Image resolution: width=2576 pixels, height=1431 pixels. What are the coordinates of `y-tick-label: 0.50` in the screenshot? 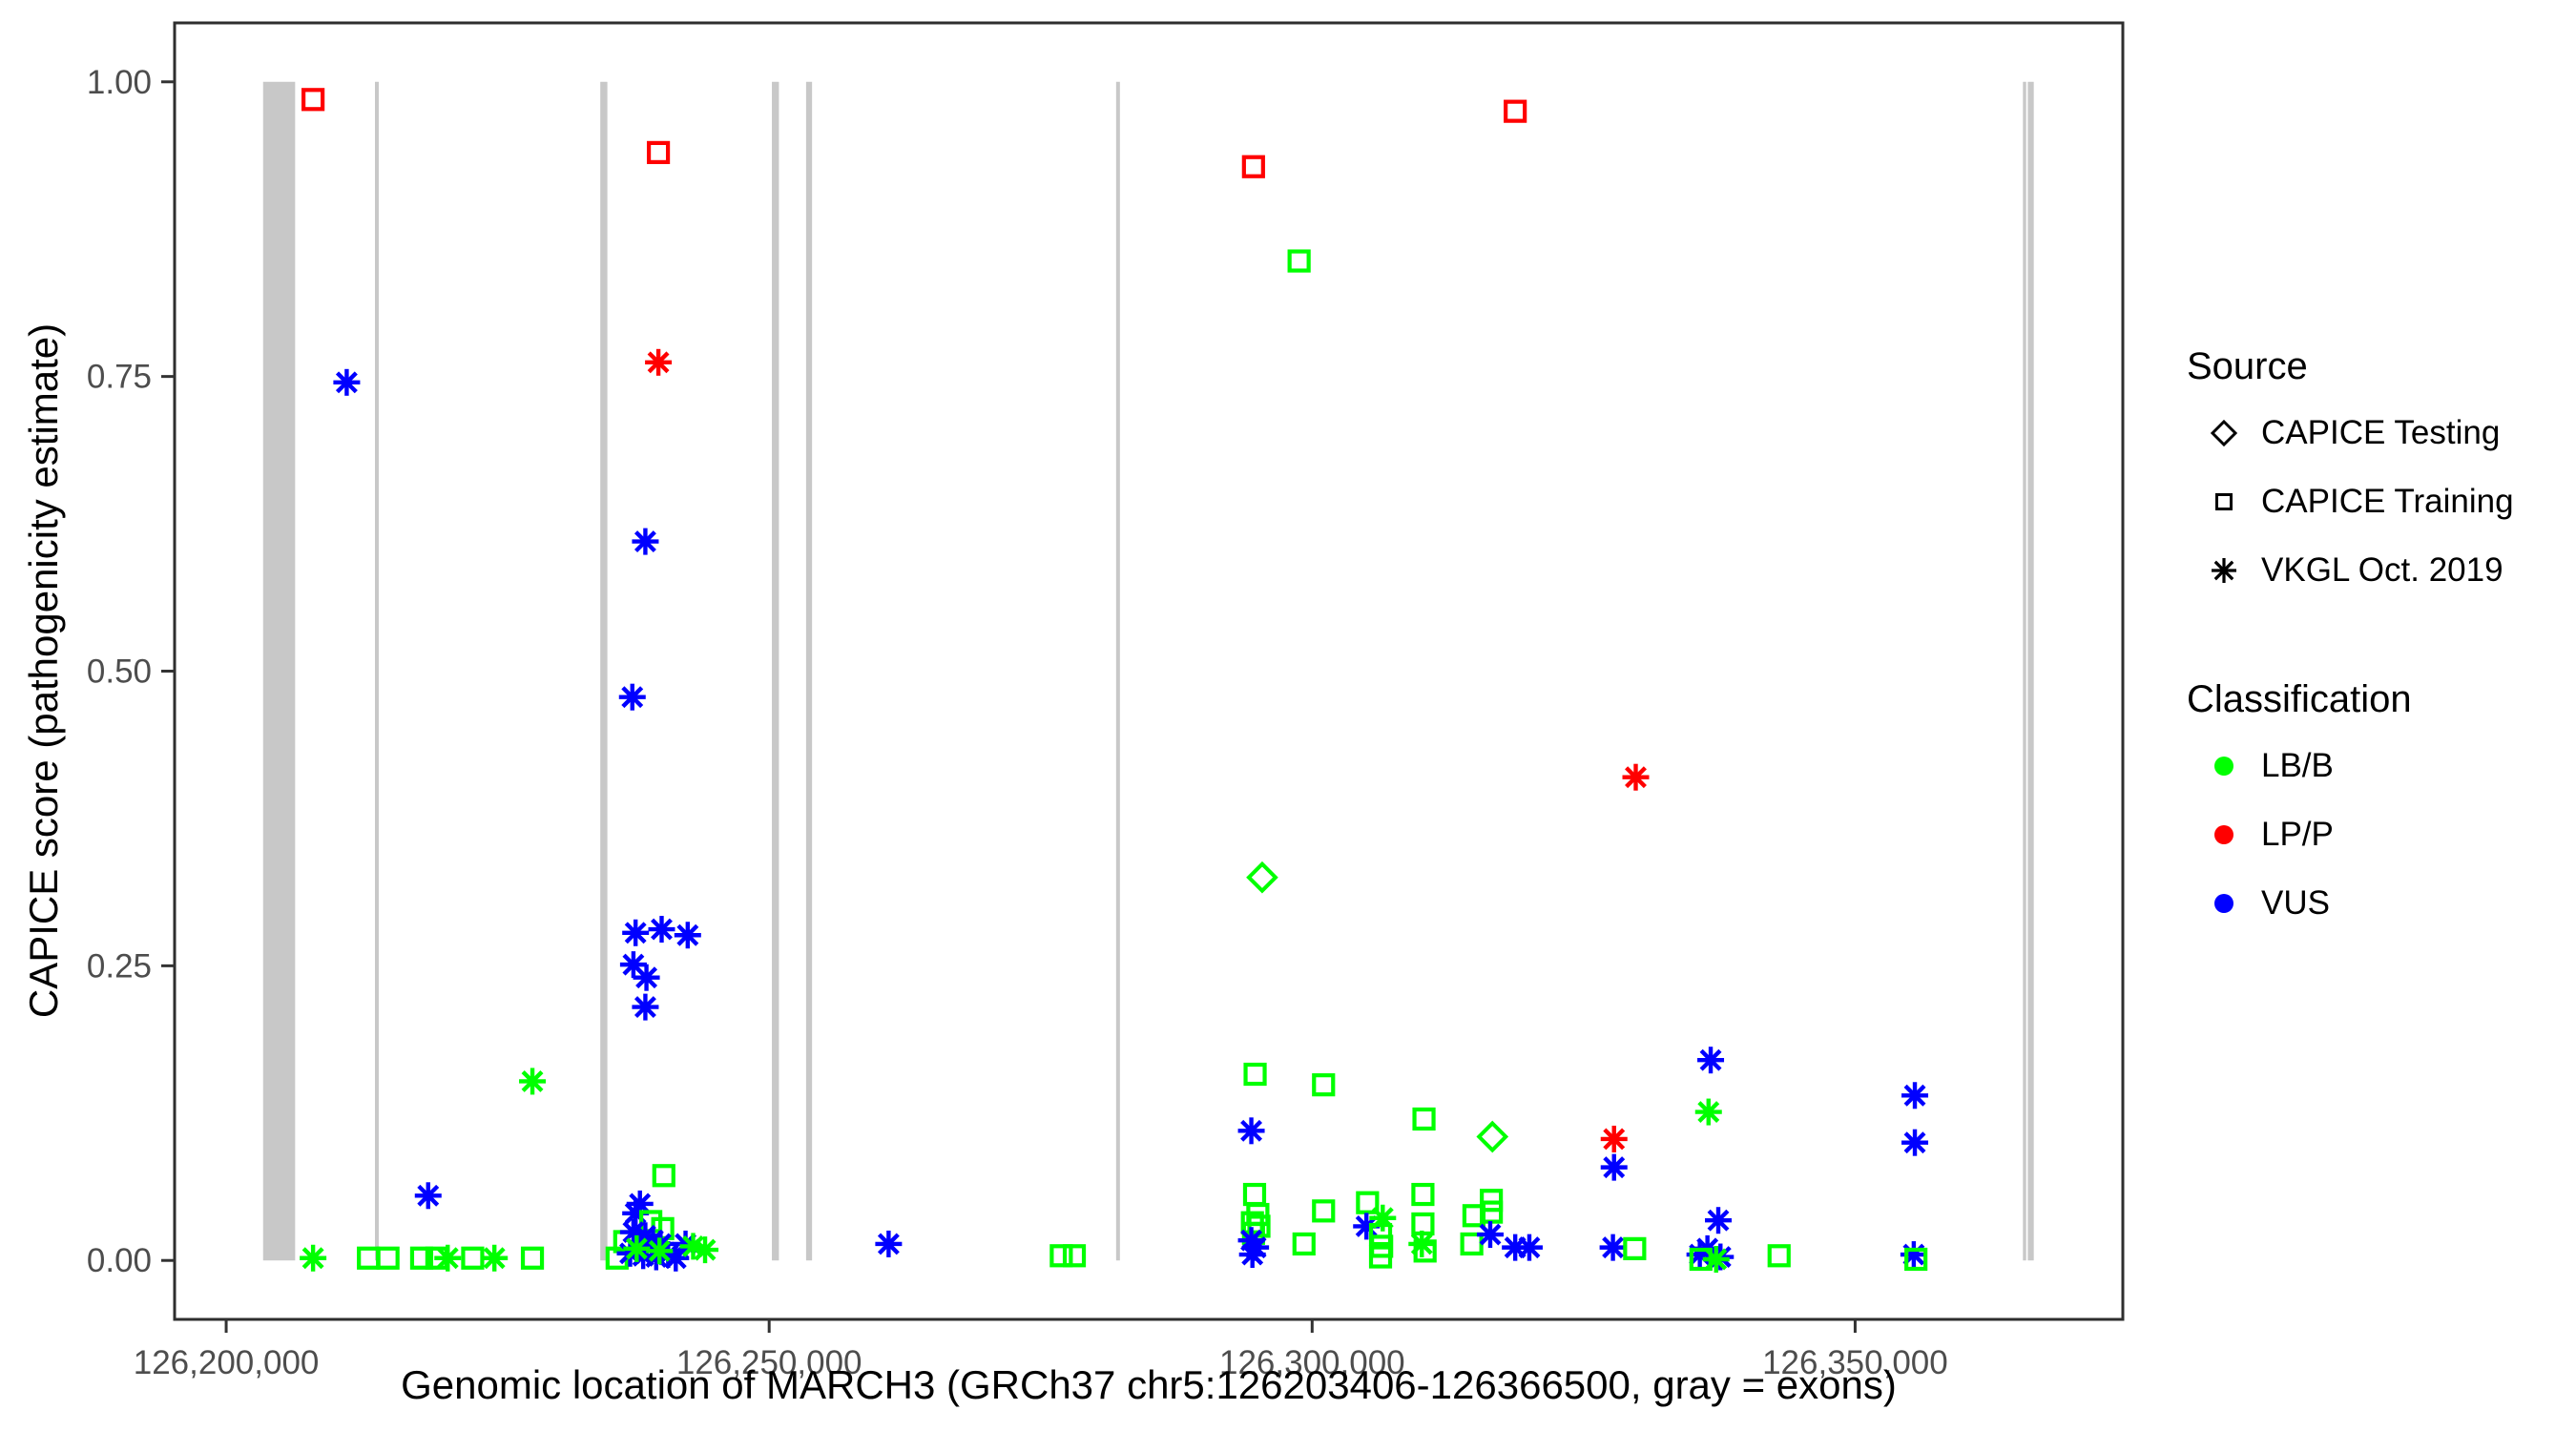 It's located at (119, 672).